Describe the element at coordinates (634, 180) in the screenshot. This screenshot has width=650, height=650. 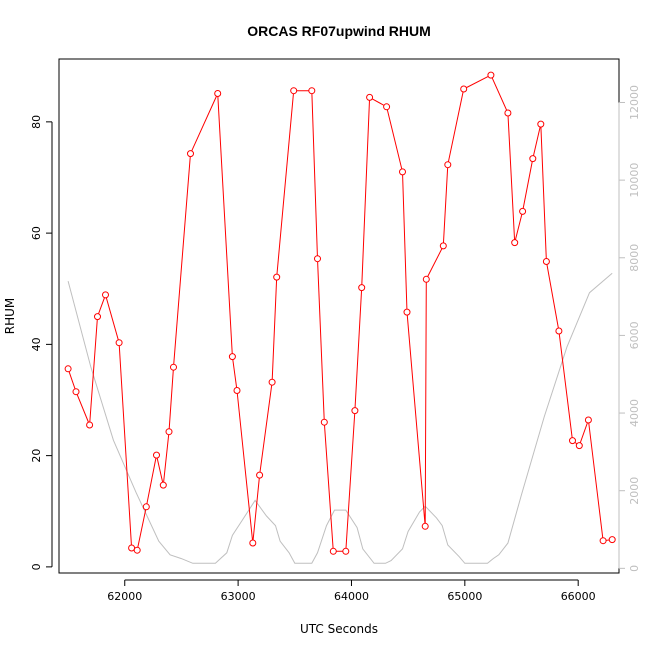
I see `y2-tick-label: 10000` at that location.